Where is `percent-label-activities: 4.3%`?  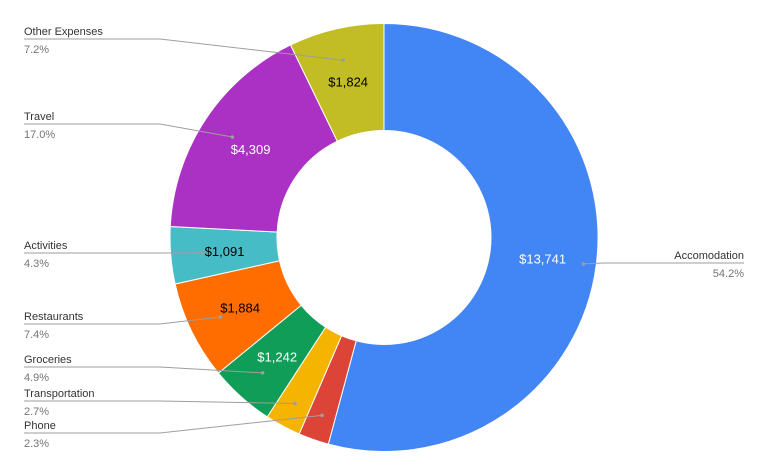
percent-label-activities: 4.3% is located at coordinates (36, 264).